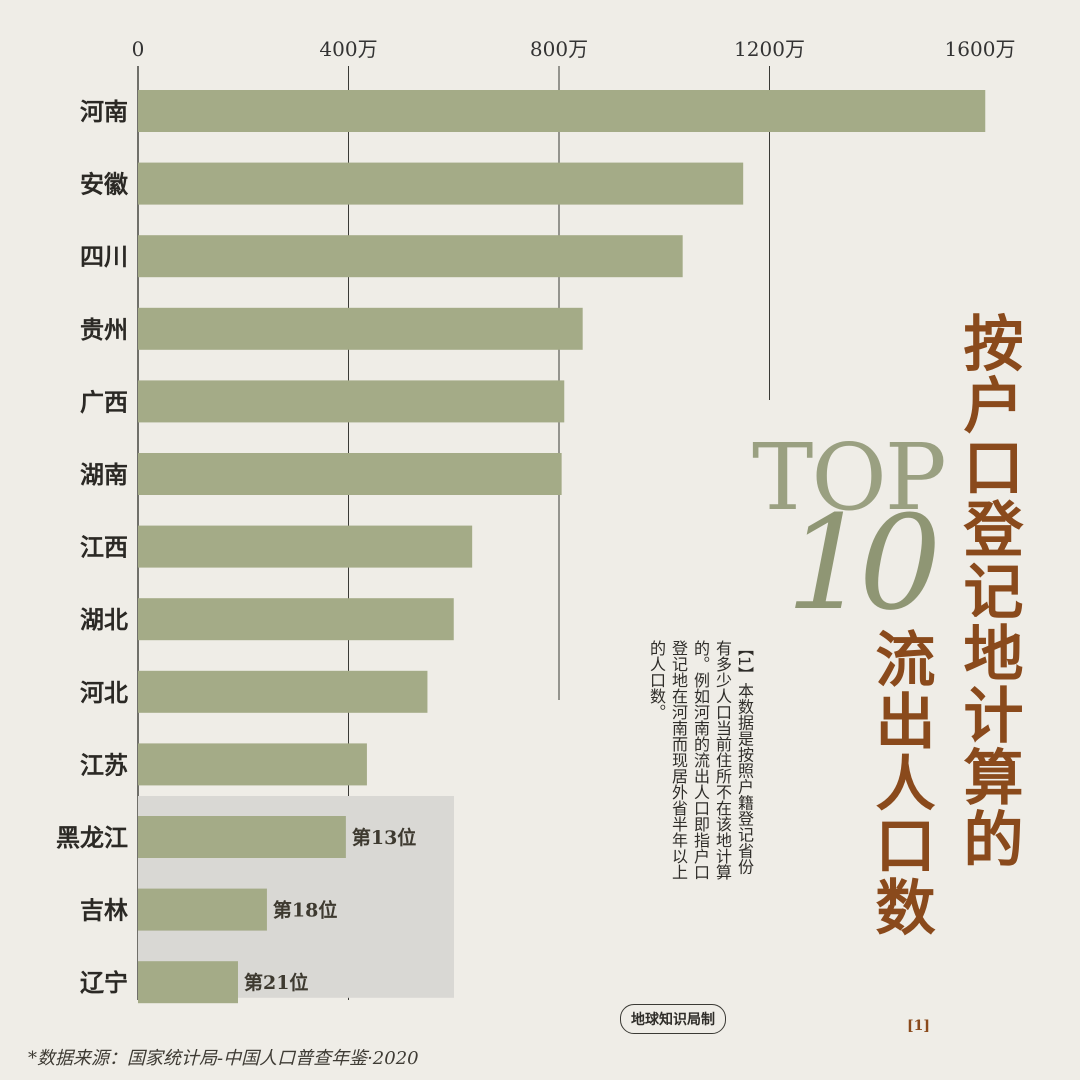 Image resolution: width=1080 pixels, height=1080 pixels. Describe the element at coordinates (104, 185) in the screenshot. I see `category-label: 安徽` at that location.